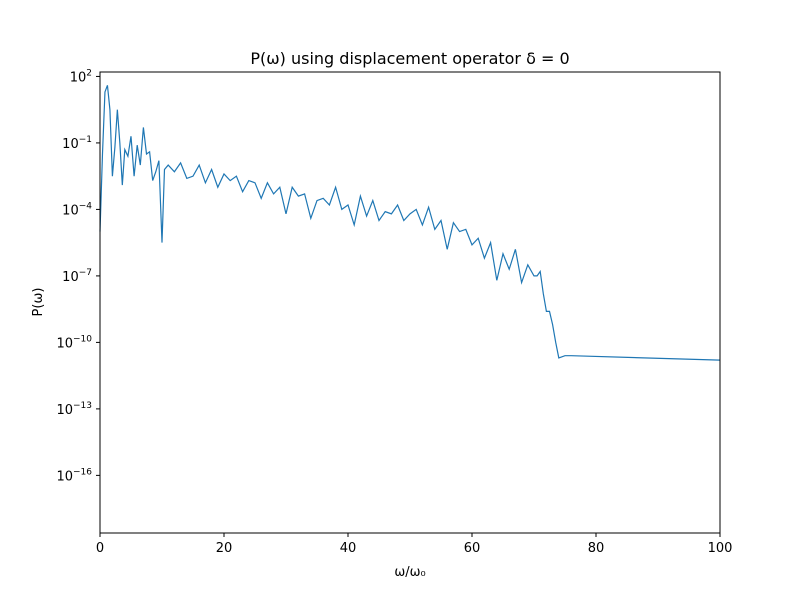  What do you see at coordinates (472, 548) in the screenshot?
I see `x-tick-label: 60` at bounding box center [472, 548].